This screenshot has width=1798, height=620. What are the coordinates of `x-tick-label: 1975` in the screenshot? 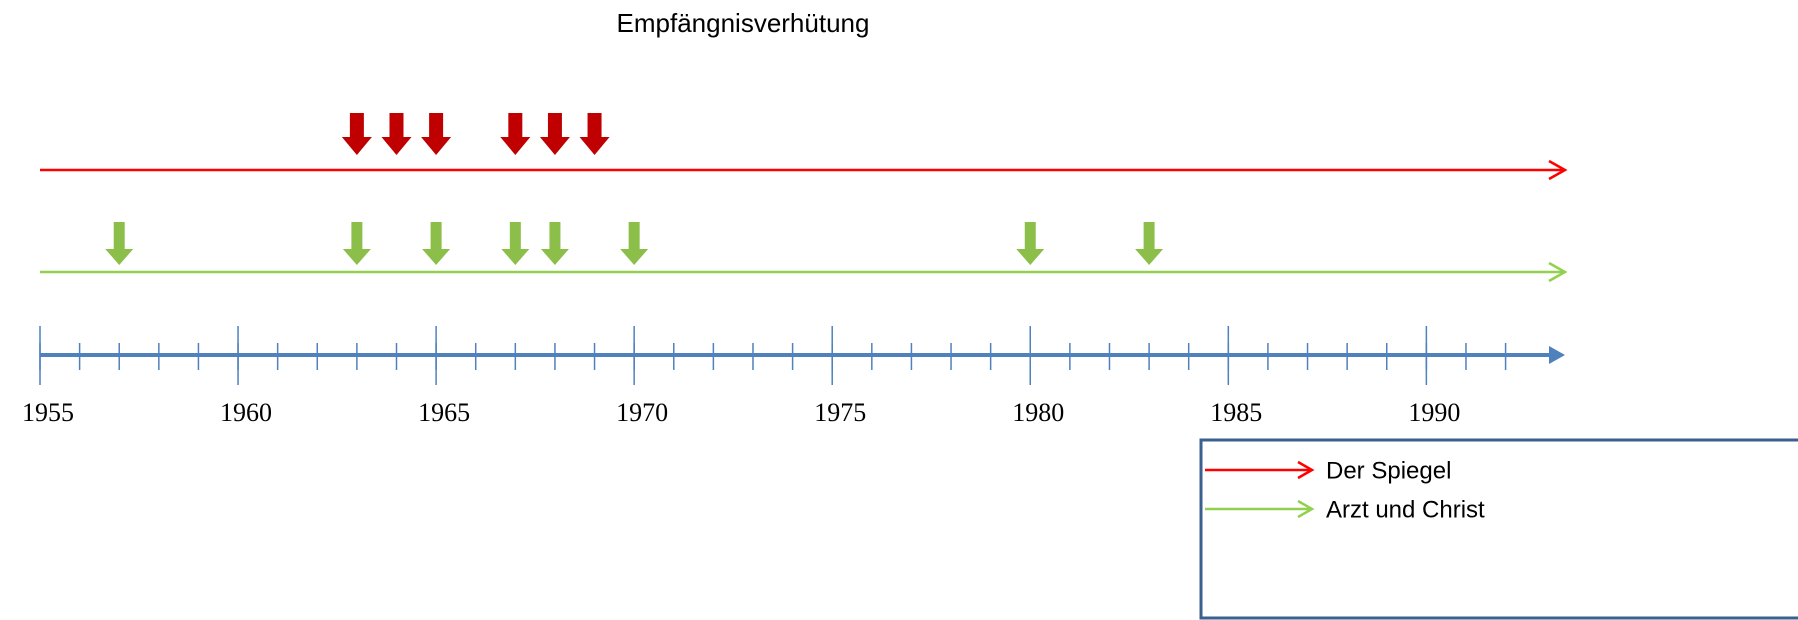 It's located at (840, 412).